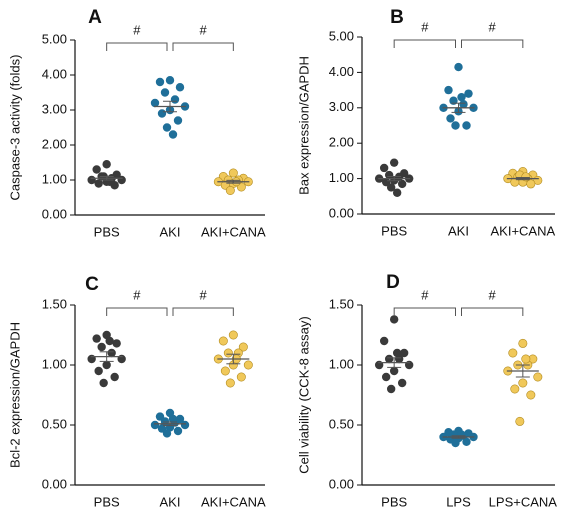 This screenshot has width=562, height=518. I want to click on y-axis-label: Cell viability (CCK-8 assay), so click(303, 394).